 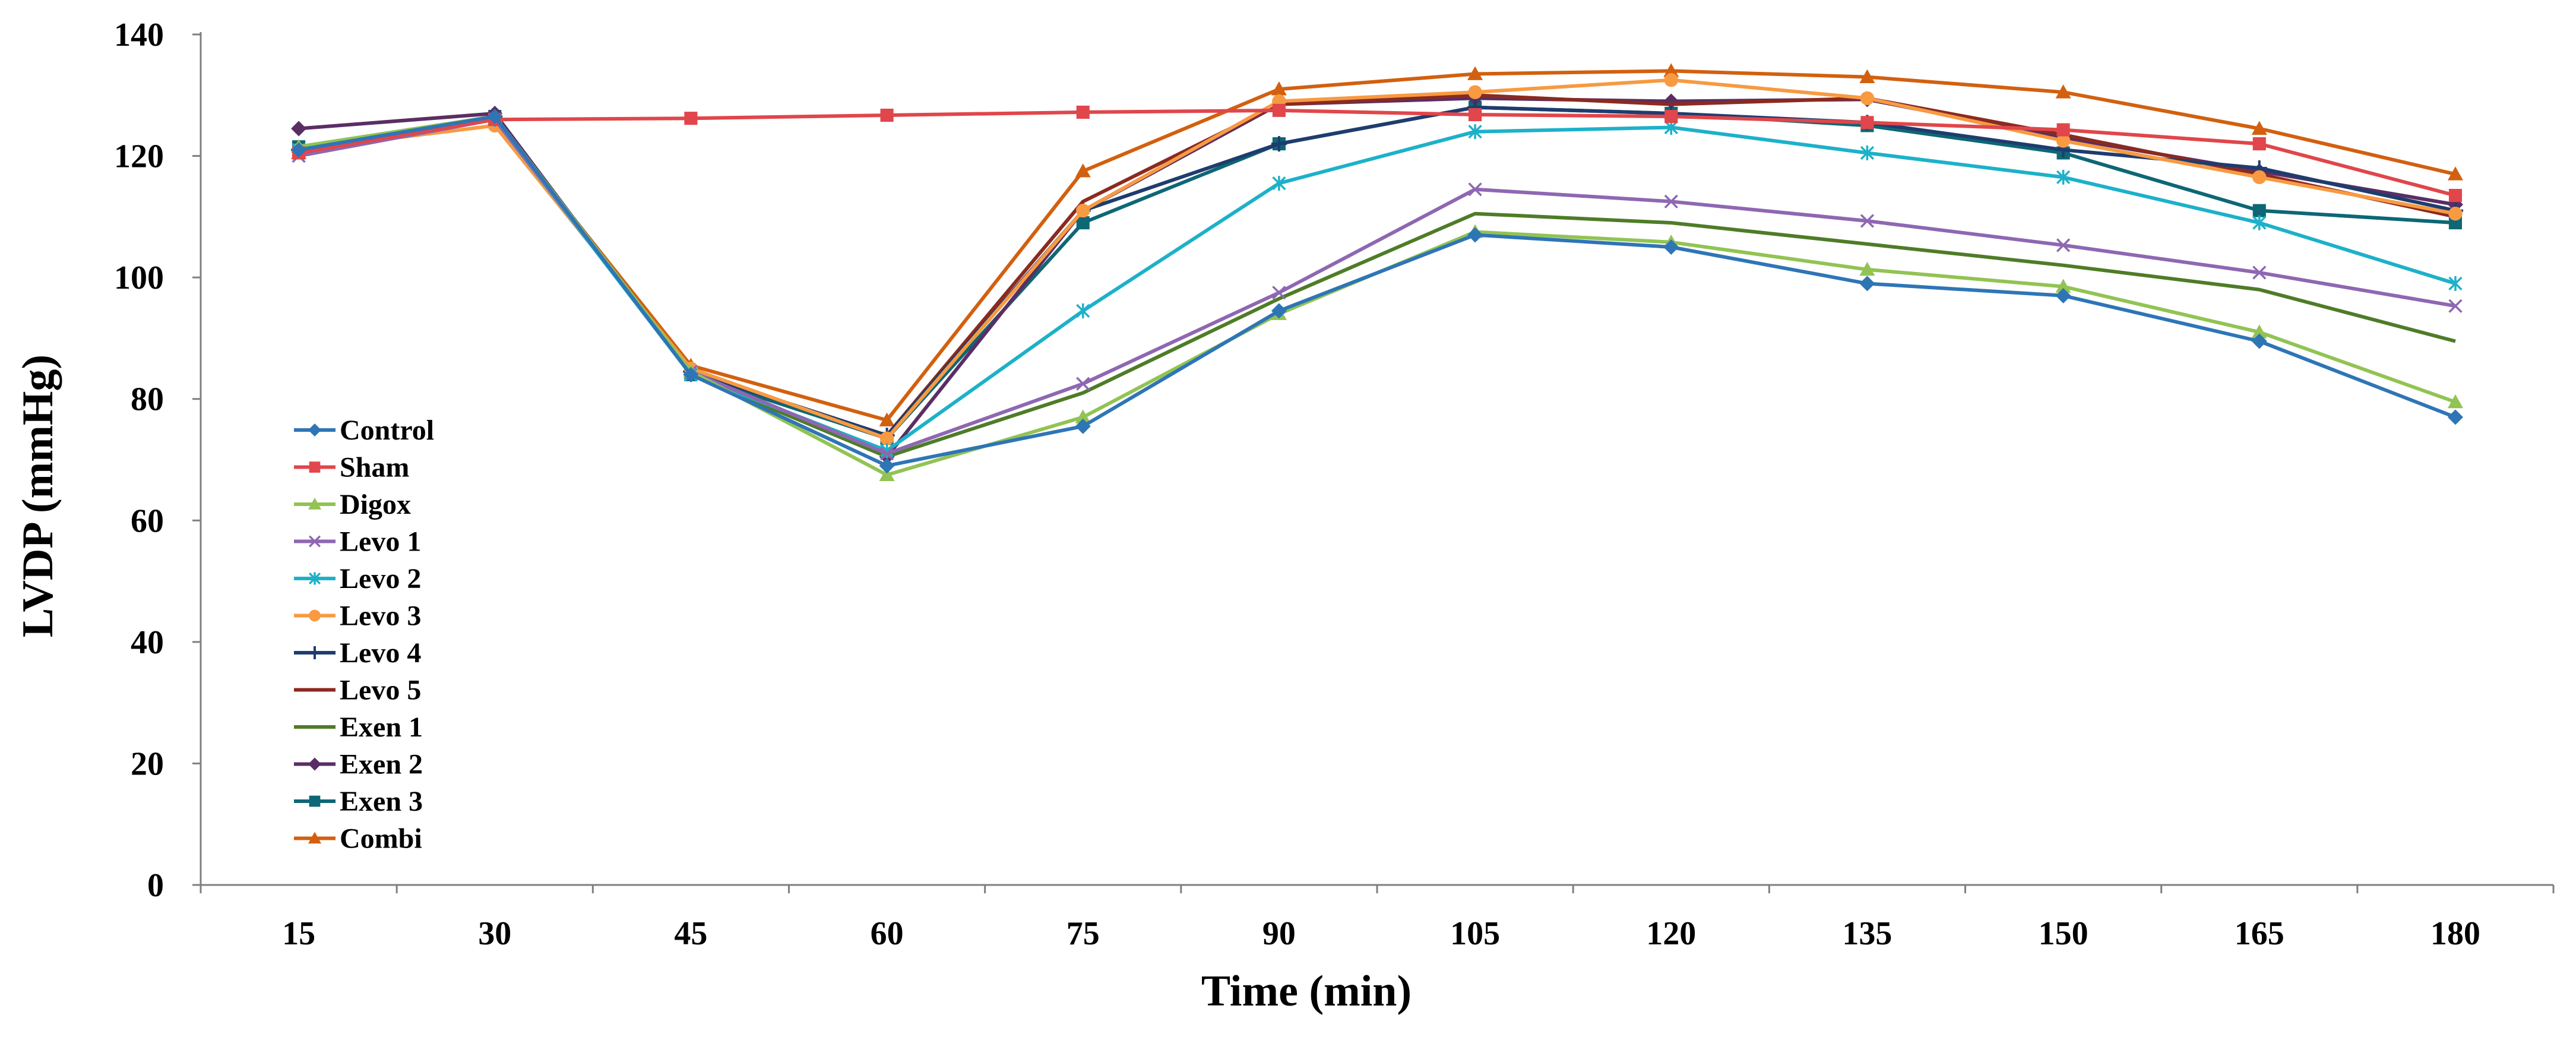 I want to click on legend-label: Levo 4, so click(x=380, y=653).